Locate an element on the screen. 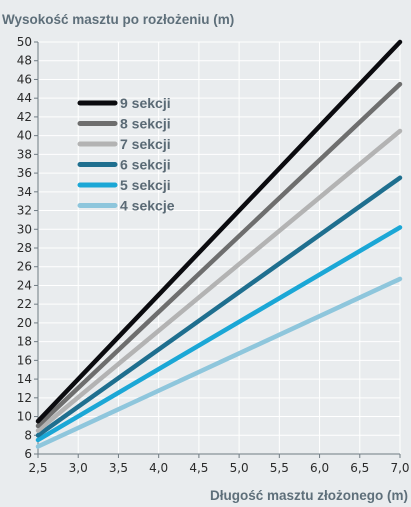 The image size is (411, 507). y-tick-label: 24 is located at coordinates (24, 285).